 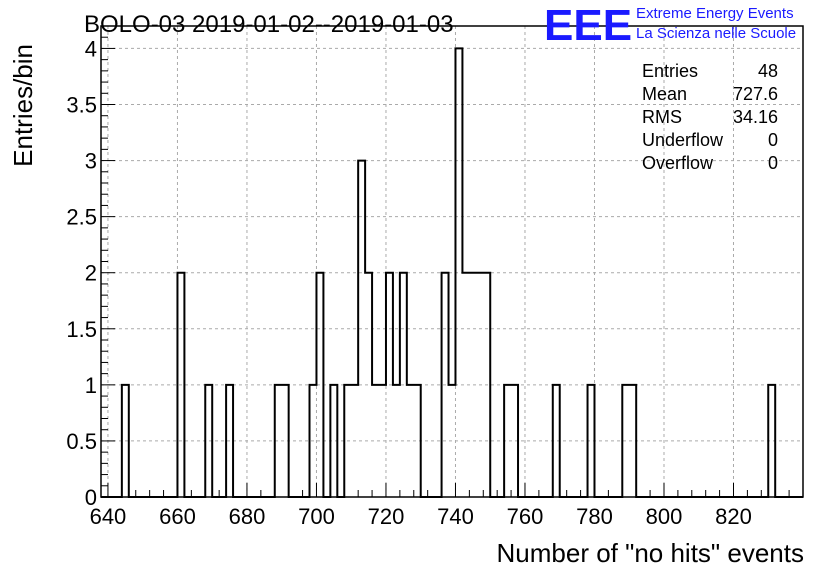 I want to click on stat-label-rms: RMS, so click(x=662, y=117).